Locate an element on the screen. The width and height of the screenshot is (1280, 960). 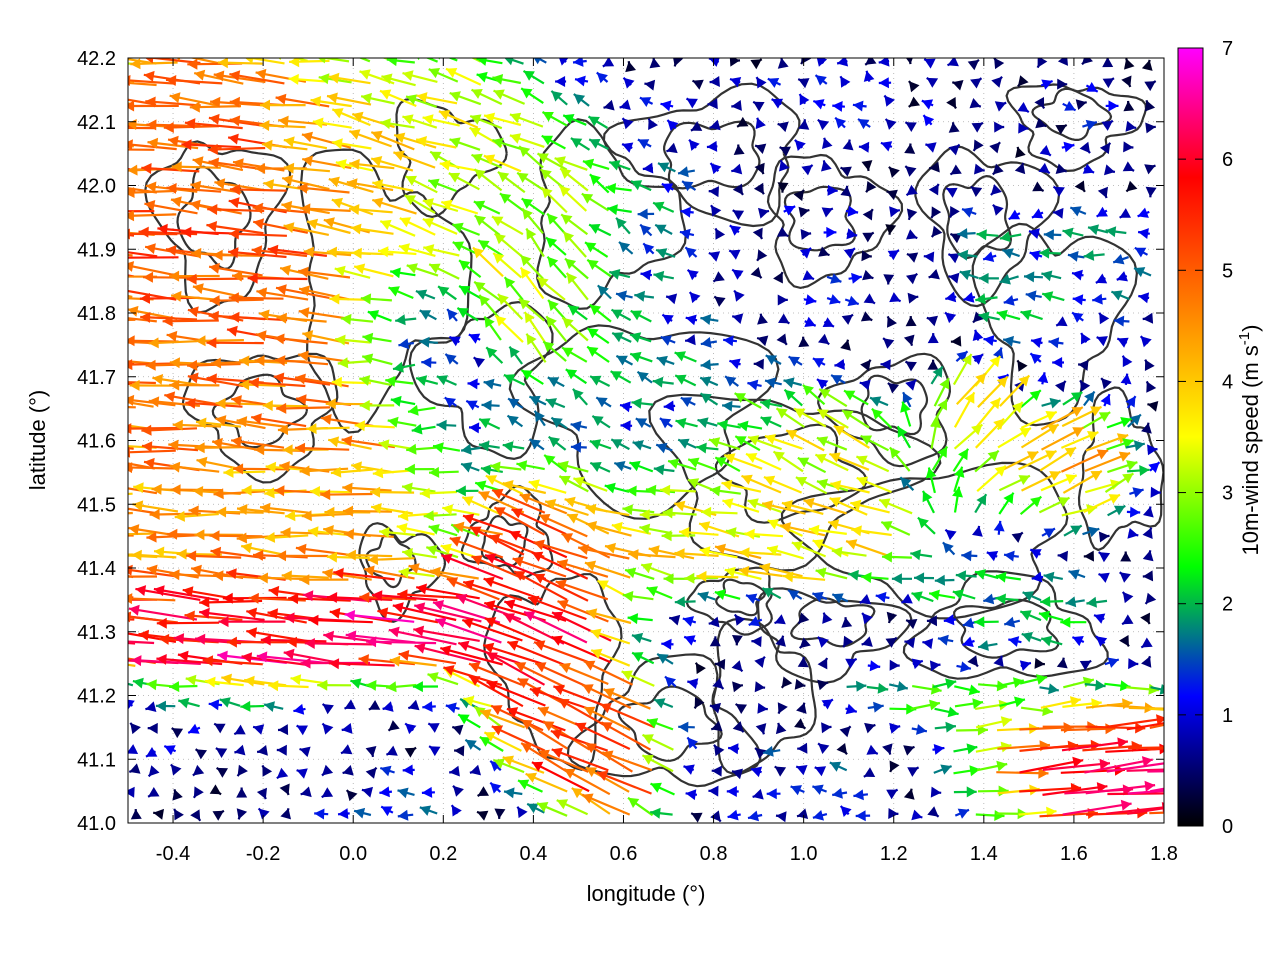
wind-arrow-shaft is located at coordinates (422, 637).